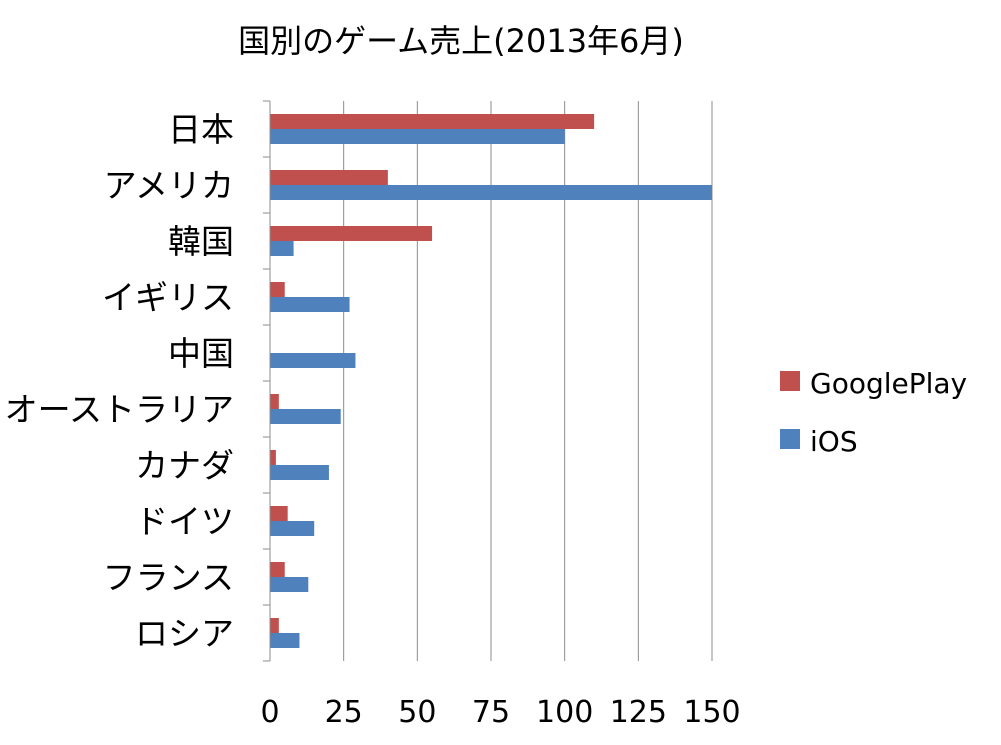 The image size is (1001, 745). Describe the element at coordinates (184, 633) in the screenshot. I see `category-label-9: ロシア` at that location.